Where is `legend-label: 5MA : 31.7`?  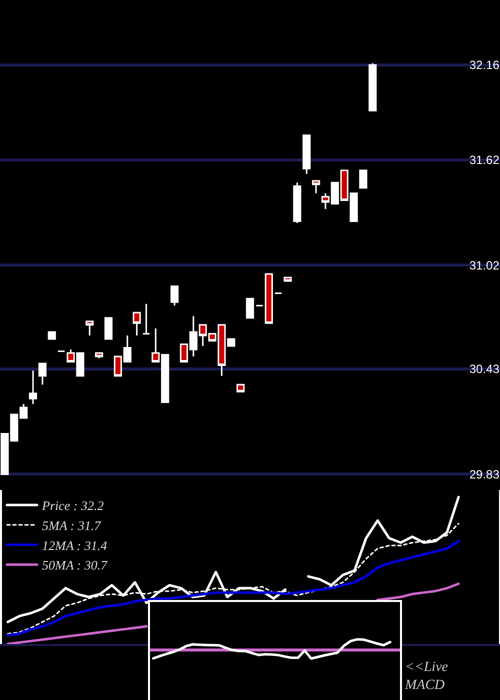
legend-label: 5MA : 31.7 is located at coordinates (72, 525).